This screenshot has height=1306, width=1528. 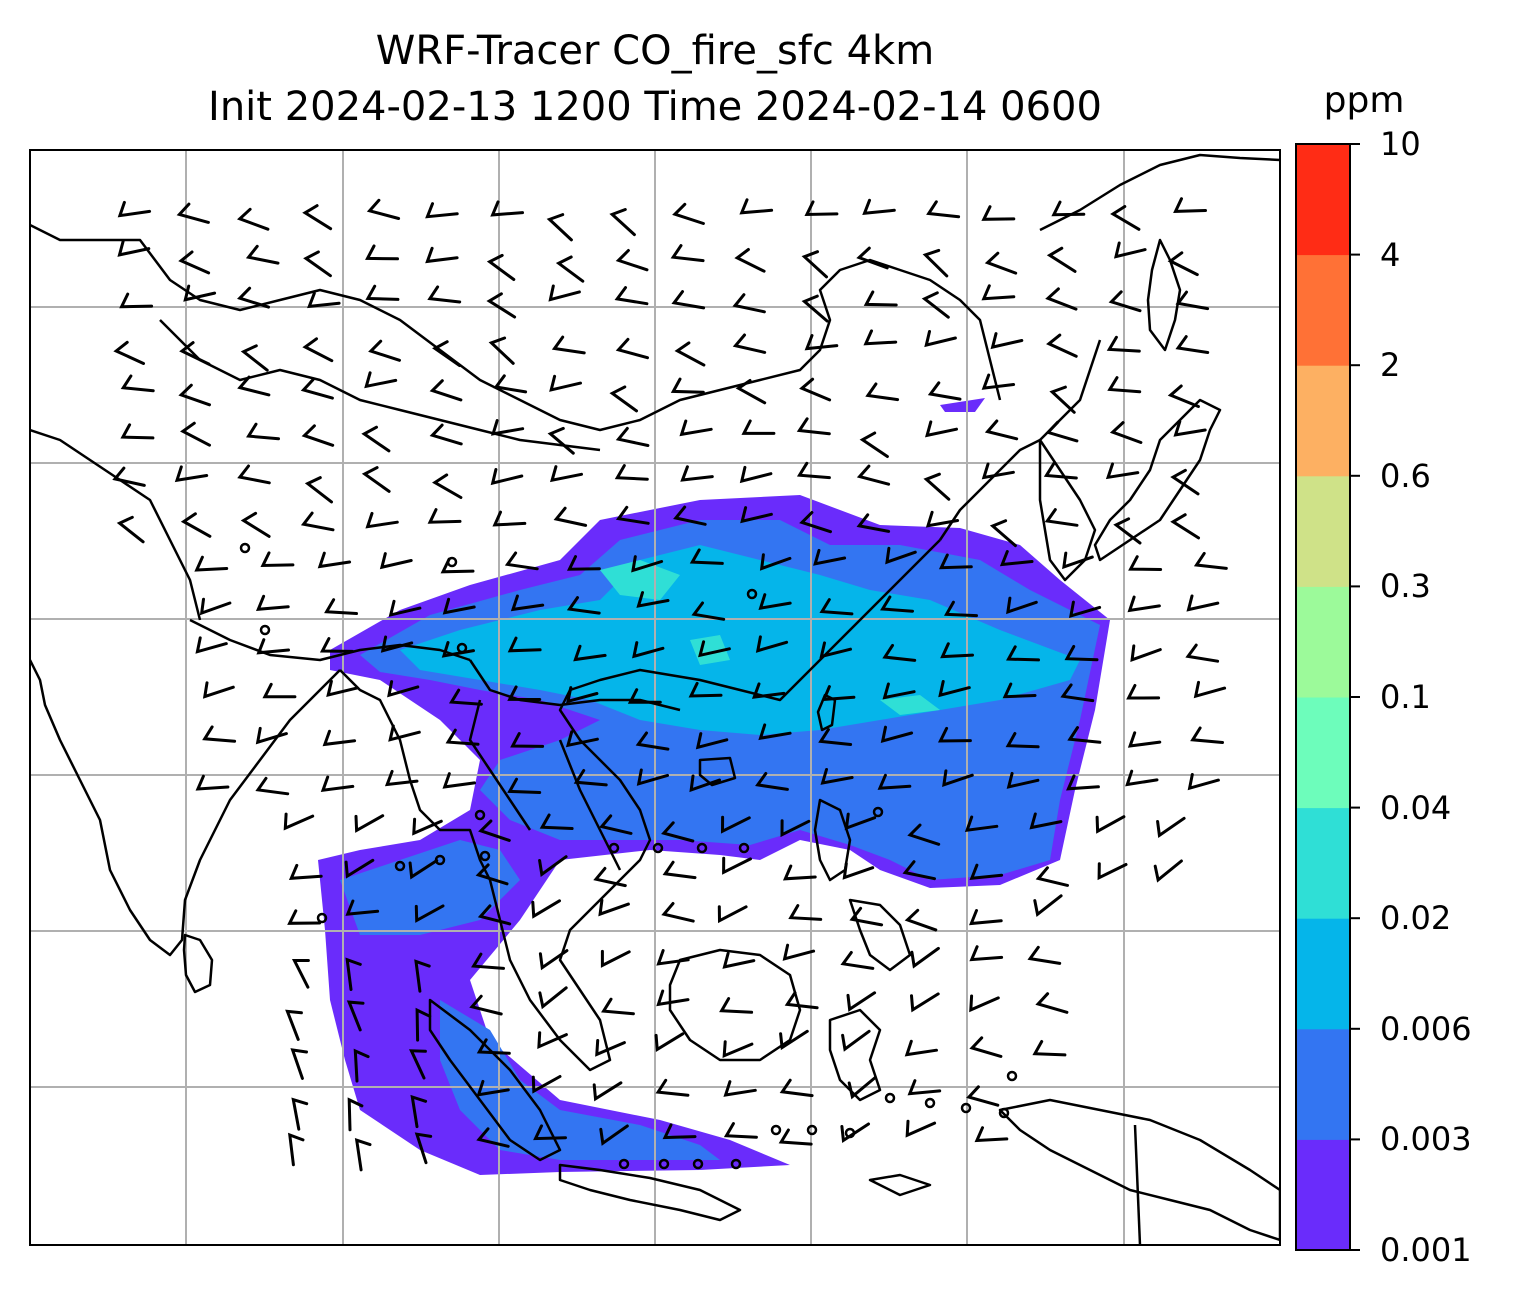 I want to click on china-interior-border, so click(x=516, y=327).